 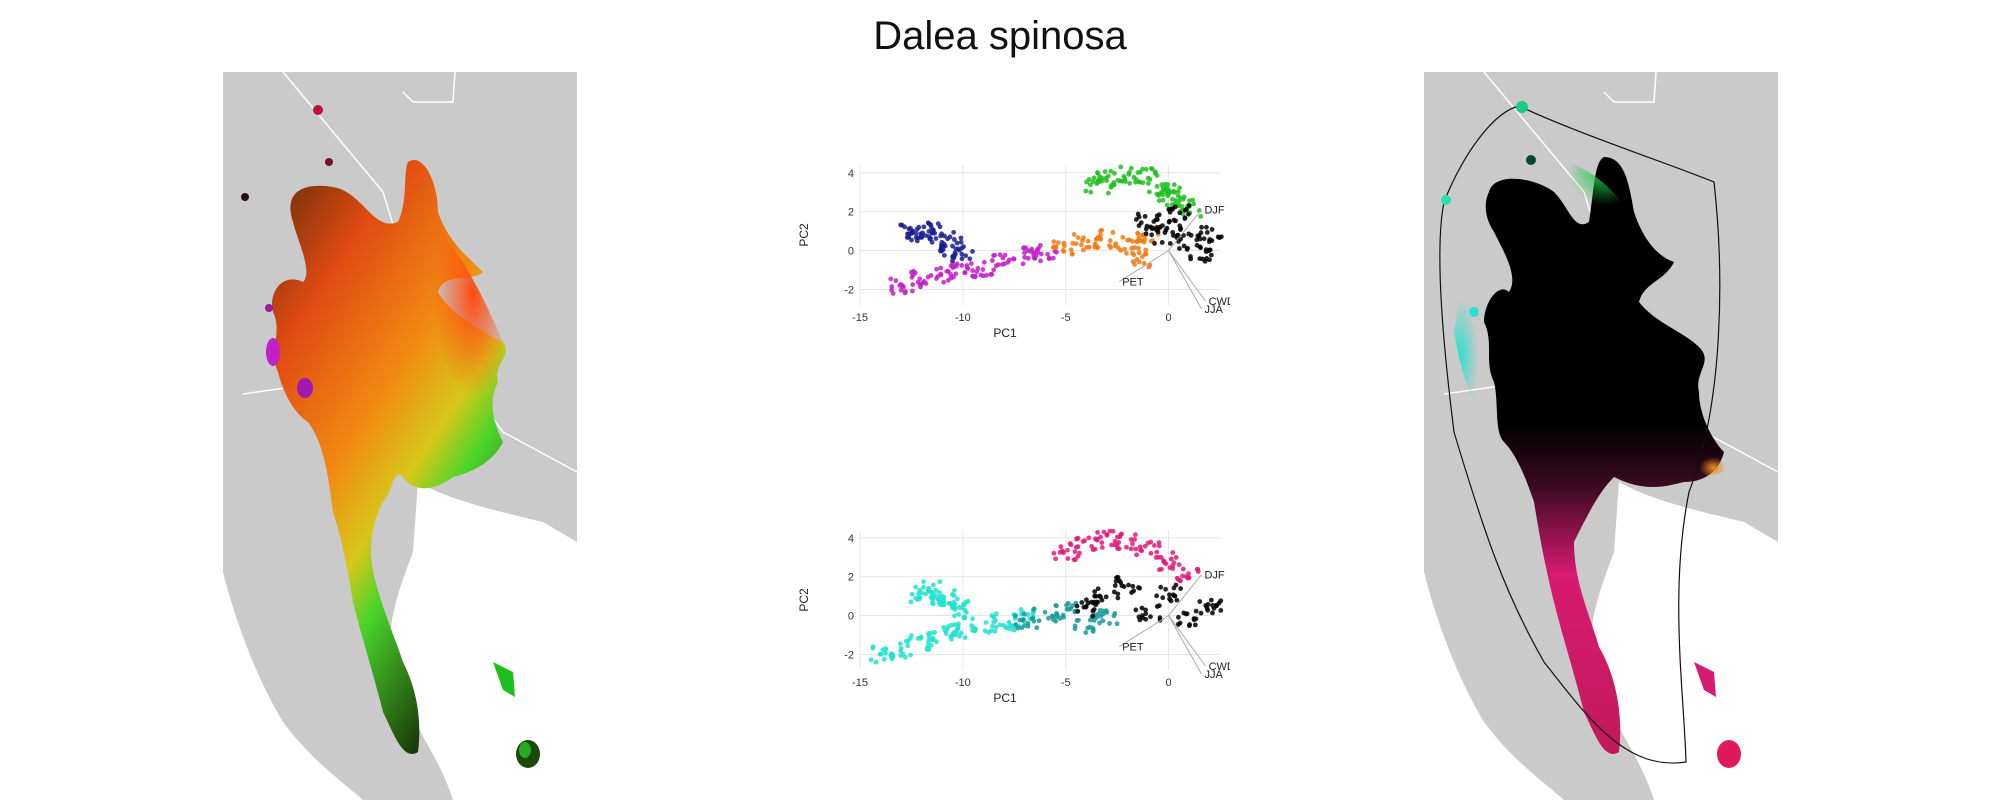 What do you see at coordinates (1494, 686) in the screenshot?
I see `right-map-ocean` at bounding box center [1494, 686].